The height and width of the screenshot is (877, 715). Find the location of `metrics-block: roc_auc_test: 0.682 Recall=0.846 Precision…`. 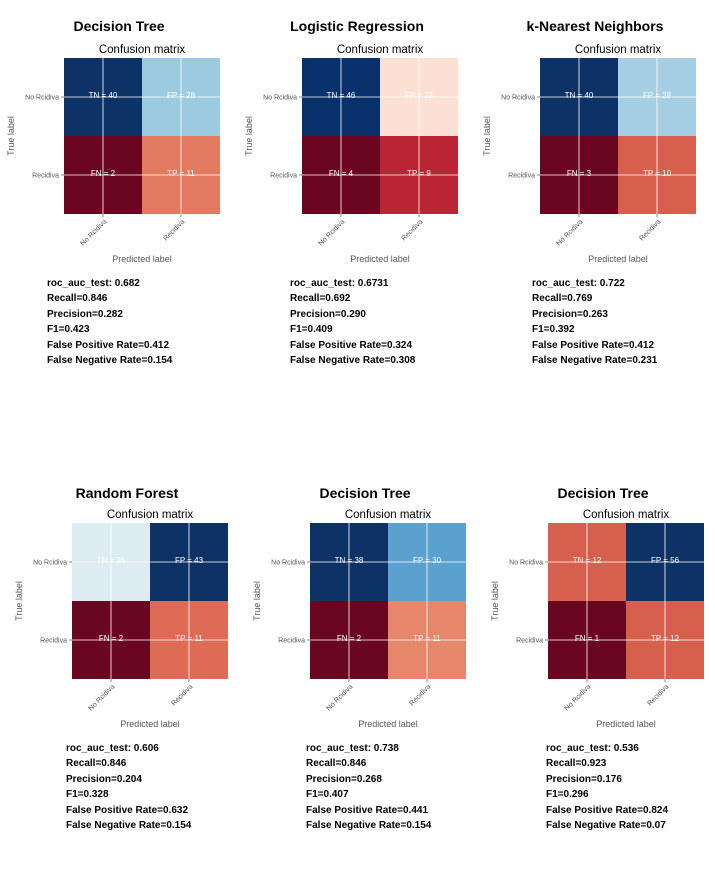

metrics-block: roc_auc_test: 0.682 Recall=0.846 Precision… is located at coordinates (109, 322).